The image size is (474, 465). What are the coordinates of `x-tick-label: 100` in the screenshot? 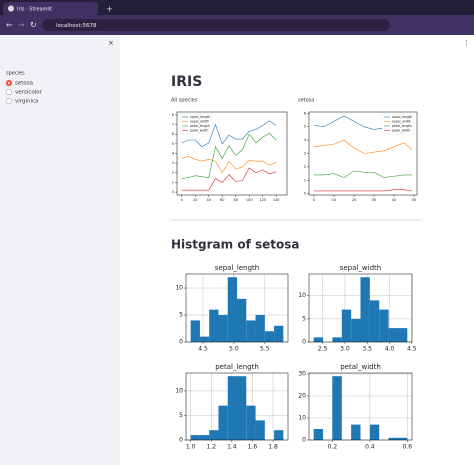 It's located at (249, 200).